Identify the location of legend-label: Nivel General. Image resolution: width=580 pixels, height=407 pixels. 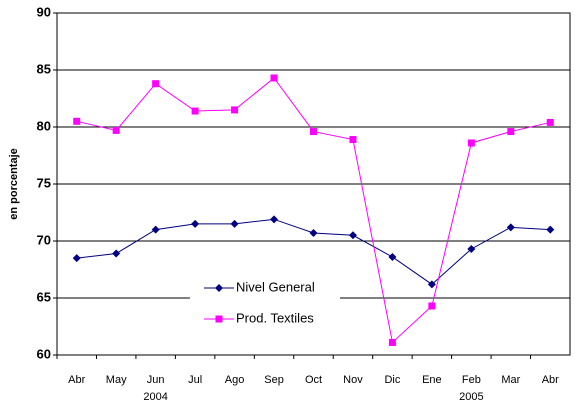
(275, 286).